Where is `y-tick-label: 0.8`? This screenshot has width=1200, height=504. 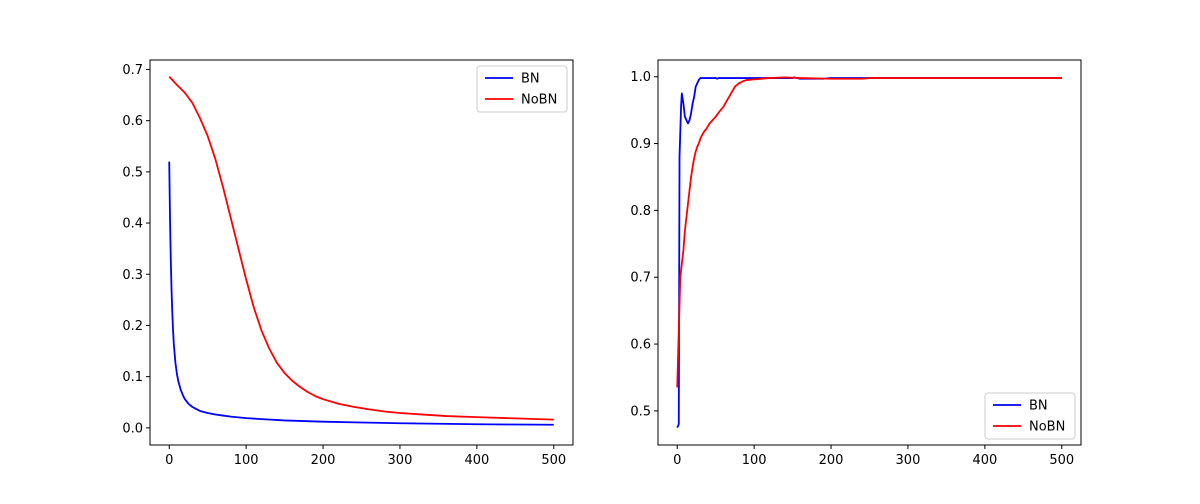
y-tick-label: 0.8 is located at coordinates (640, 211).